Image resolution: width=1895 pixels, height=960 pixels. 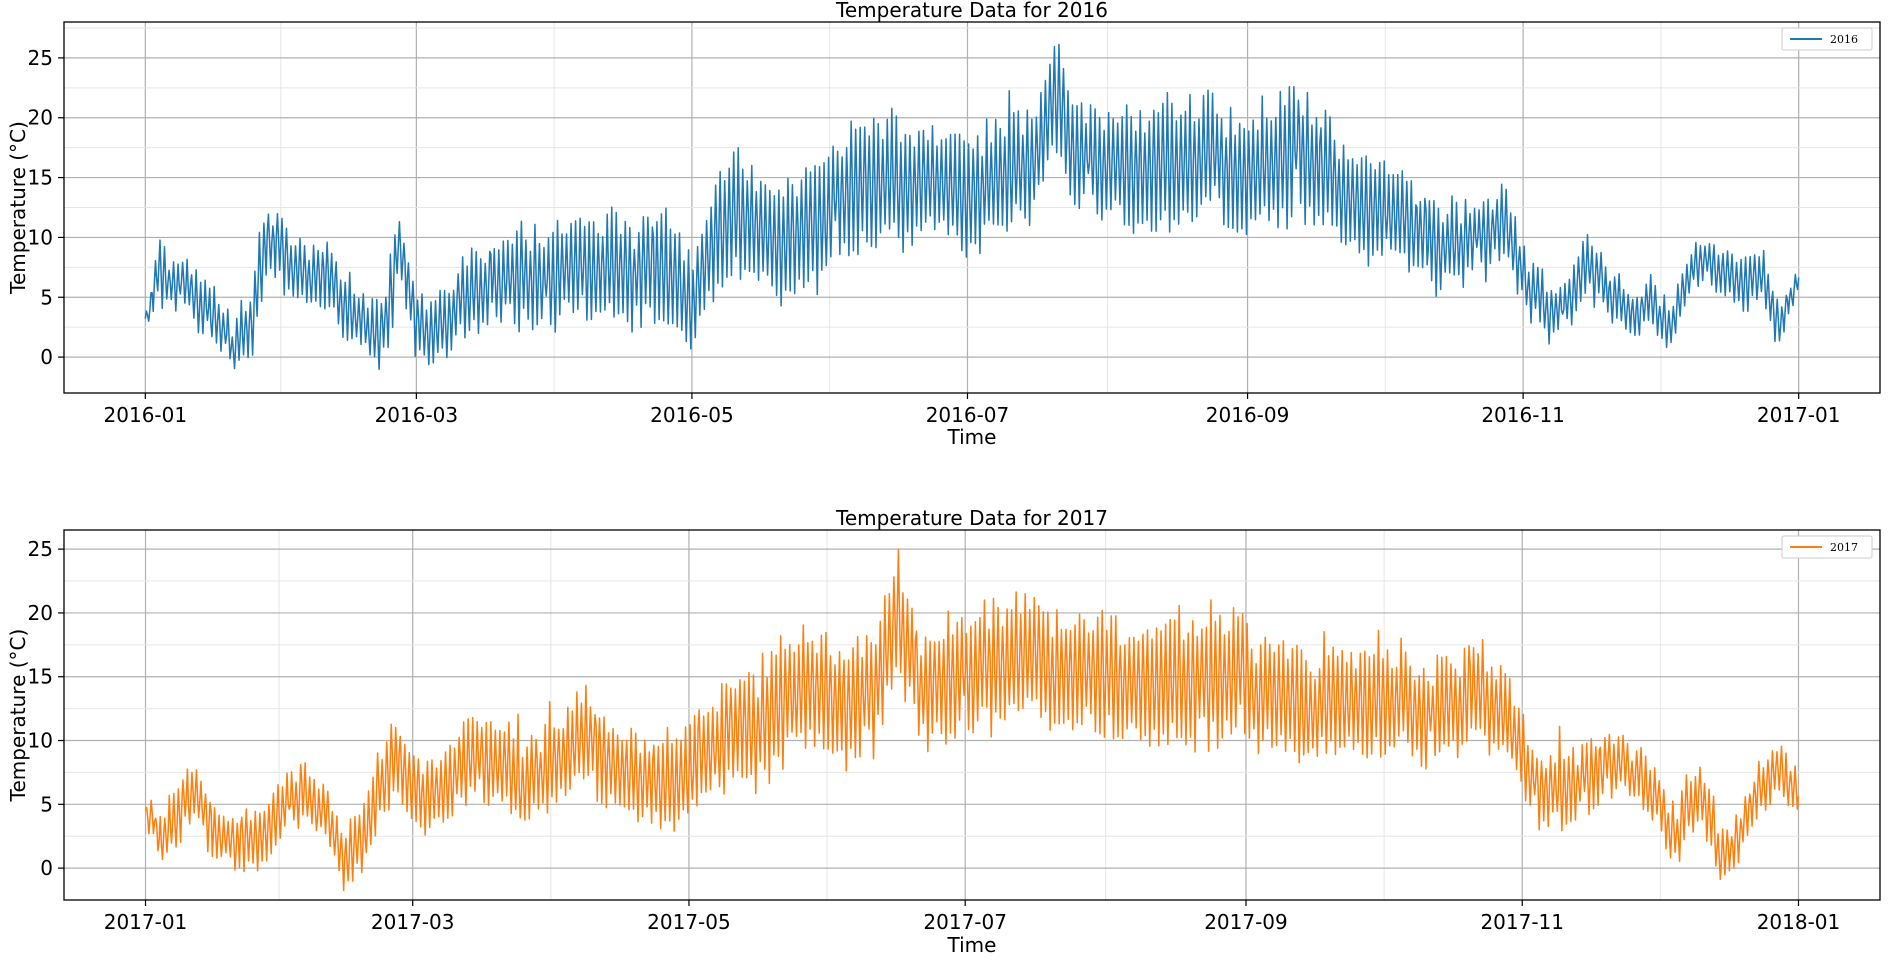 I want to click on chart-title: Temperature Data for 2016, so click(x=971, y=11).